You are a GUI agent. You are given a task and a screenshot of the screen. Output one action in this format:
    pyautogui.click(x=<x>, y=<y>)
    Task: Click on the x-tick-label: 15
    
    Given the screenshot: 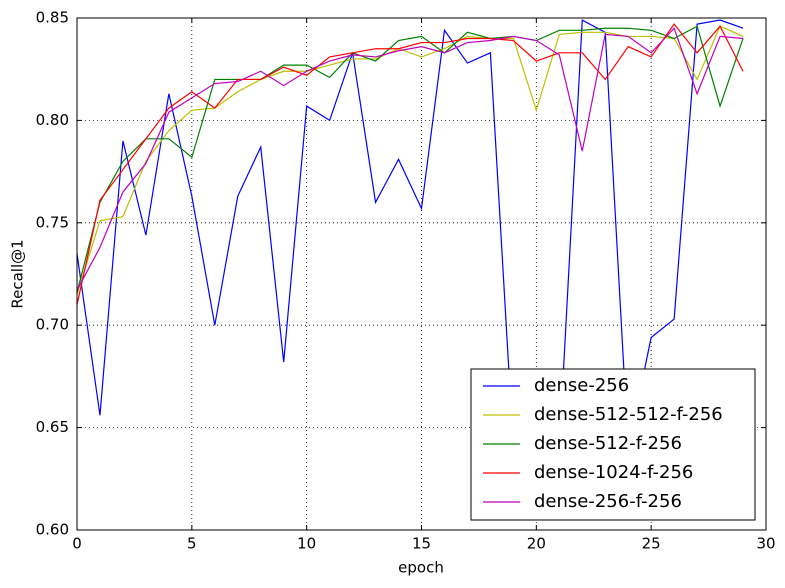 What is the action you would take?
    pyautogui.click(x=421, y=544)
    